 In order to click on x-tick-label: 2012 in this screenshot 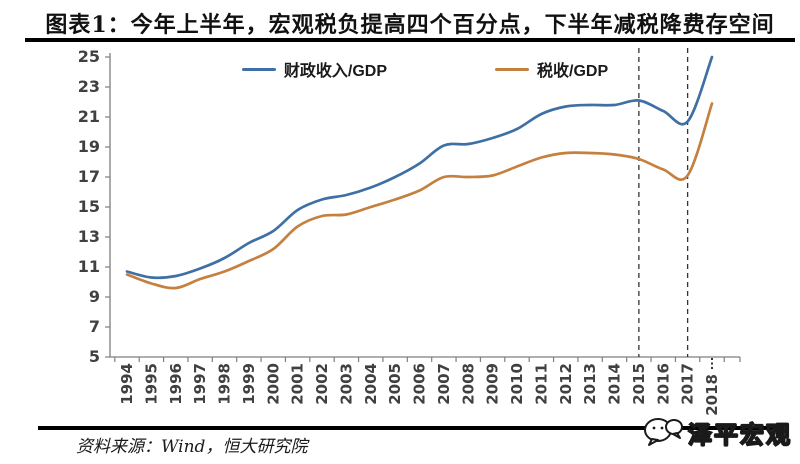, I will do `click(566, 384)`.